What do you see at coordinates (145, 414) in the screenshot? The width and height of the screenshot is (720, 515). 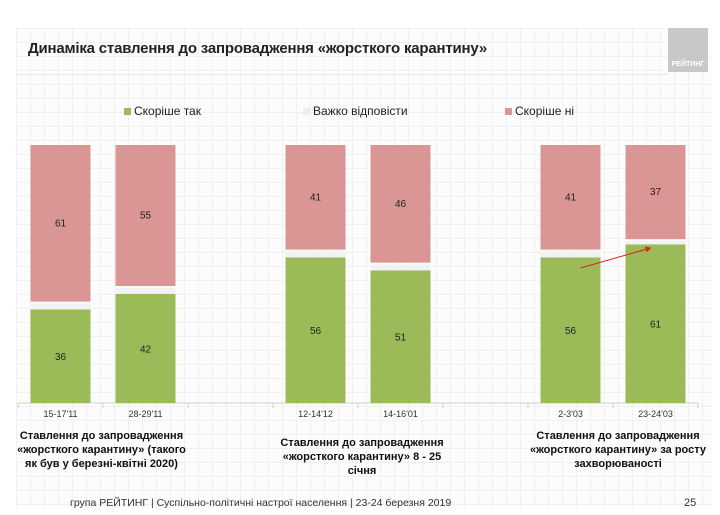 I see `x-tick-label: 28-29'11` at bounding box center [145, 414].